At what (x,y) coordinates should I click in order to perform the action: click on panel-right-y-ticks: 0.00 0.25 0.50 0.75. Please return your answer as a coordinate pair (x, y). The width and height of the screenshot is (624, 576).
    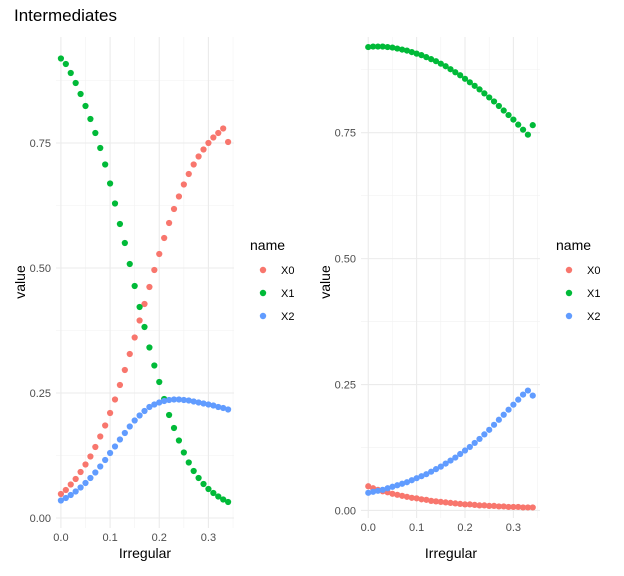
    Looking at the image, I should click on (345, 323).